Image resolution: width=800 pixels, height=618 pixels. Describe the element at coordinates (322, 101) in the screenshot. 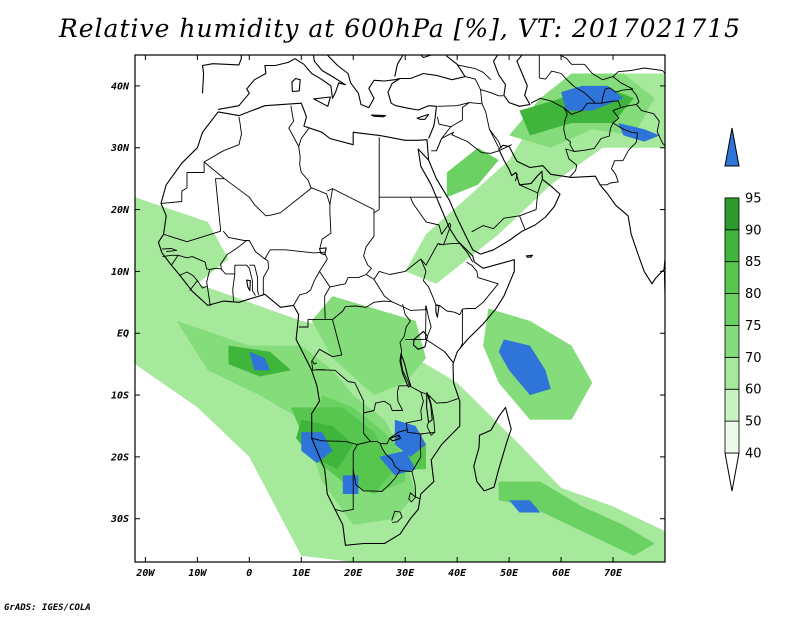

I see `coastline-sicily` at that location.